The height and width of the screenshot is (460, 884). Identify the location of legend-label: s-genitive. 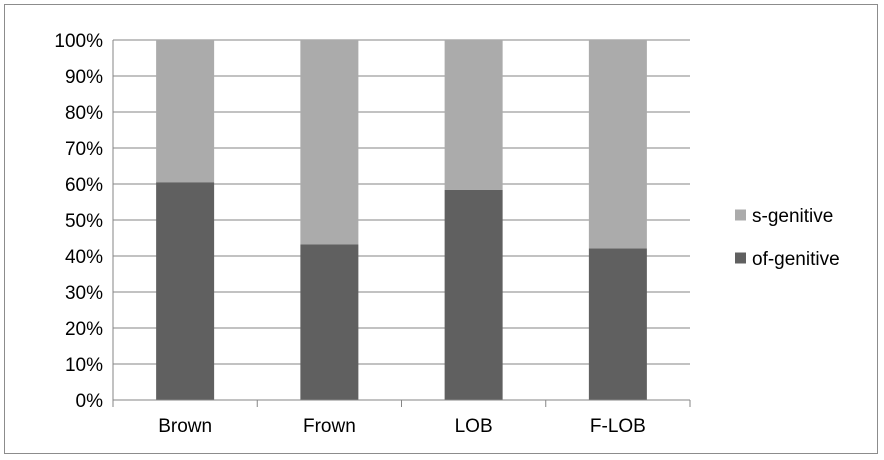
(792, 216).